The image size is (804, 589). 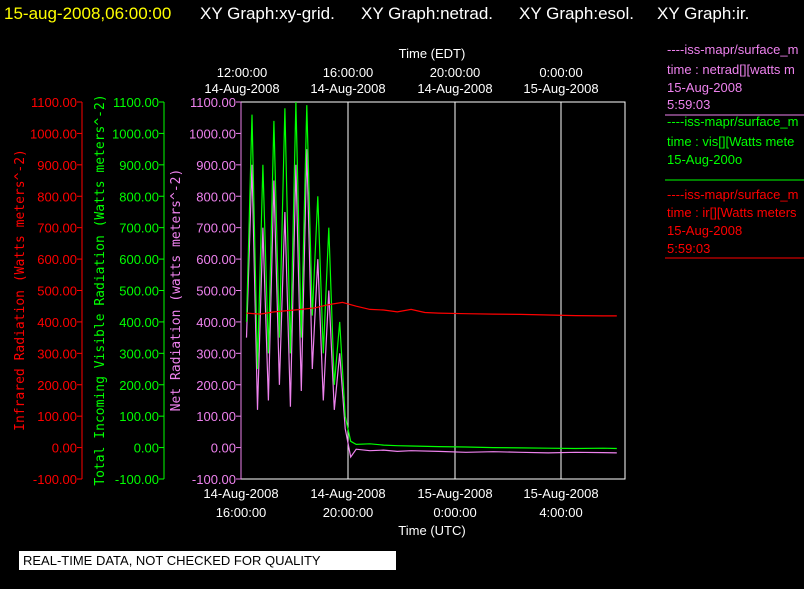 I want to click on ir-tick-label: 800.00, so click(x=57, y=196).